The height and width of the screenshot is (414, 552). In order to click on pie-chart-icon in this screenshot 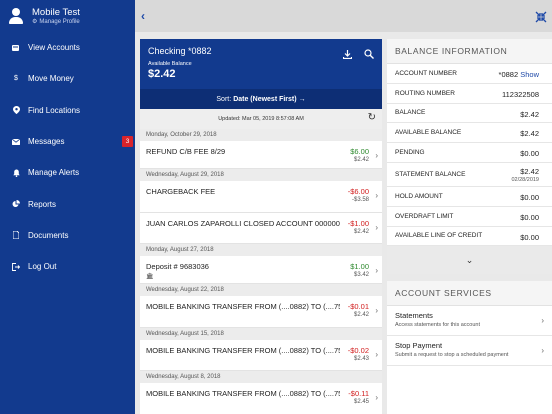, I will do `click(16, 204)`.